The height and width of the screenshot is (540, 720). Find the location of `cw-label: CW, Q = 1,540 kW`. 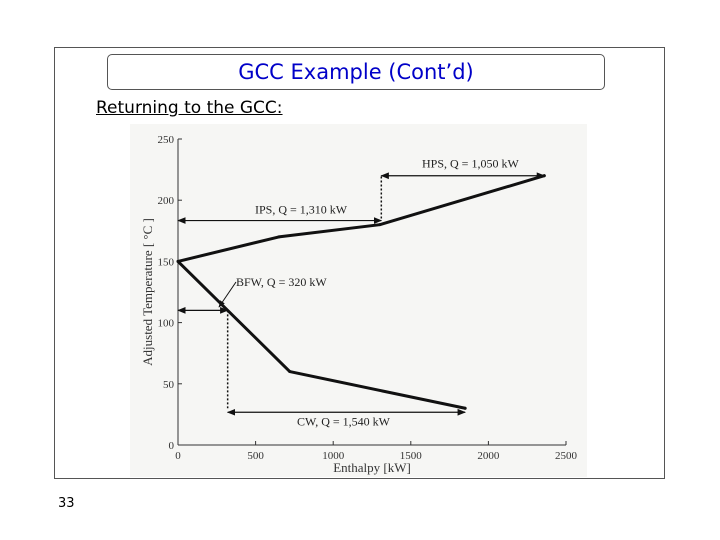

cw-label: CW, Q = 1,540 kW is located at coordinates (344, 421).